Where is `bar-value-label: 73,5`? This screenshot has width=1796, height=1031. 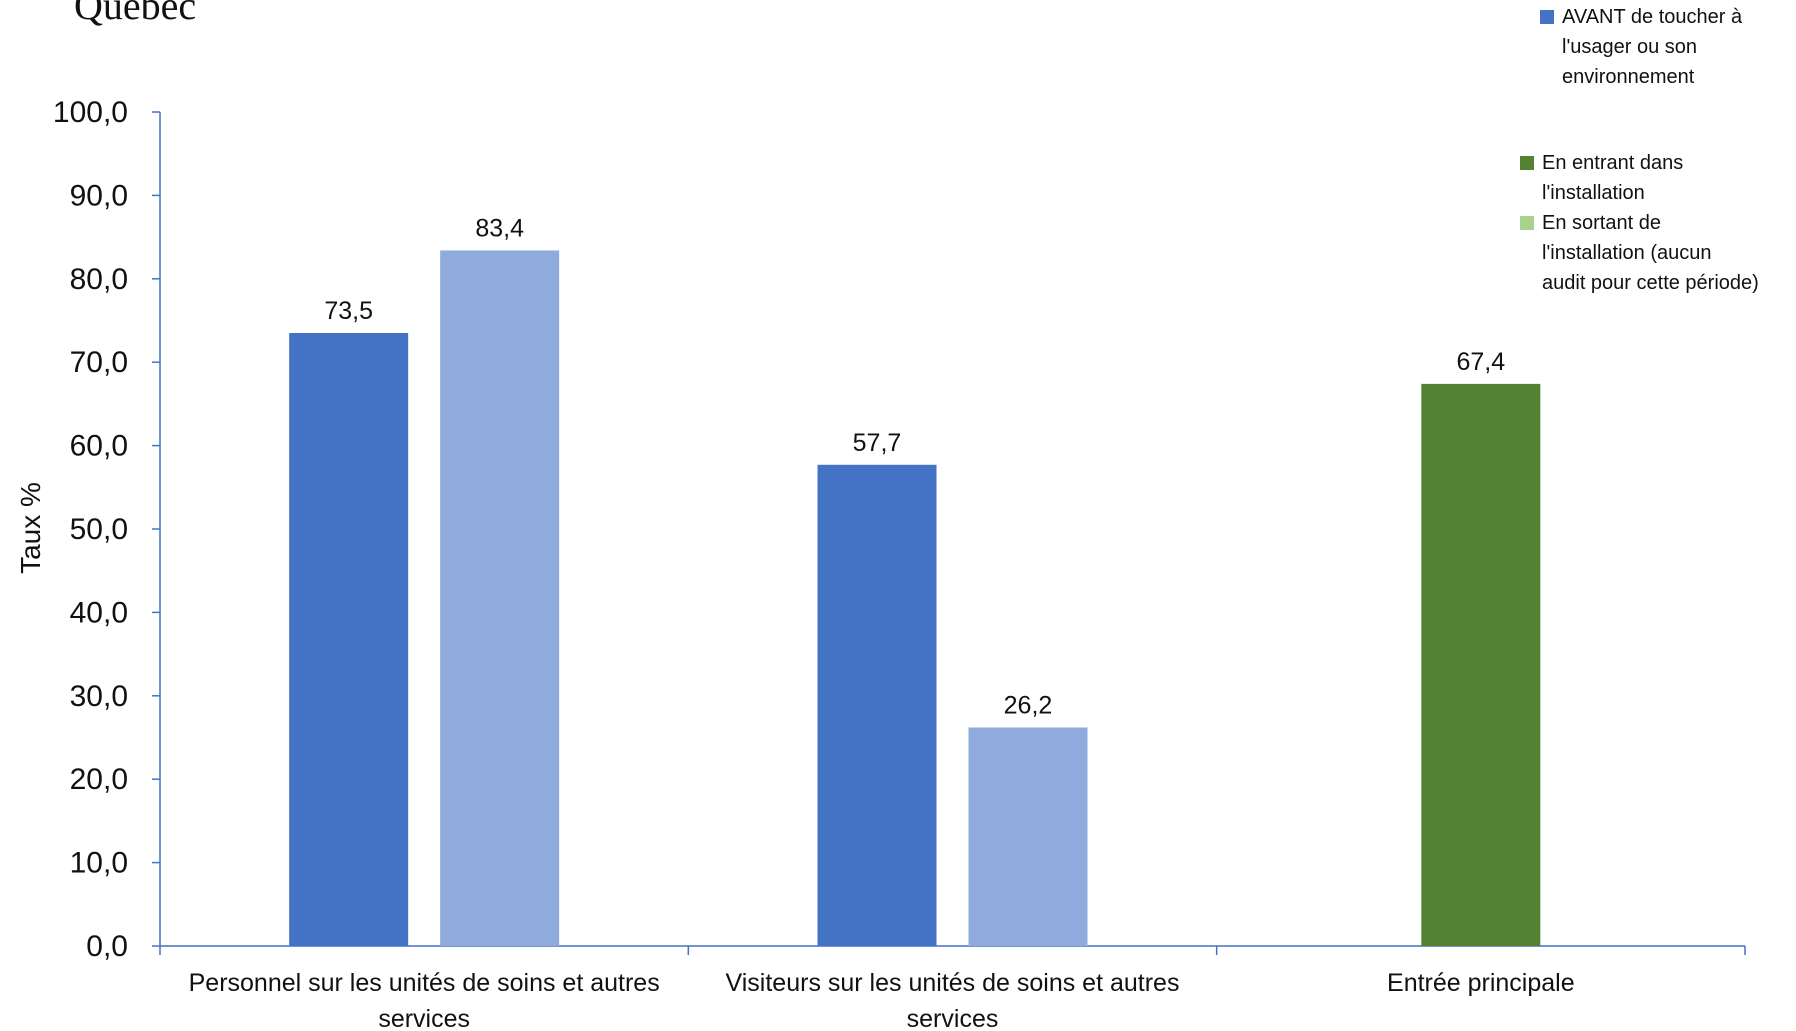
bar-value-label: 73,5 is located at coordinates (348, 311).